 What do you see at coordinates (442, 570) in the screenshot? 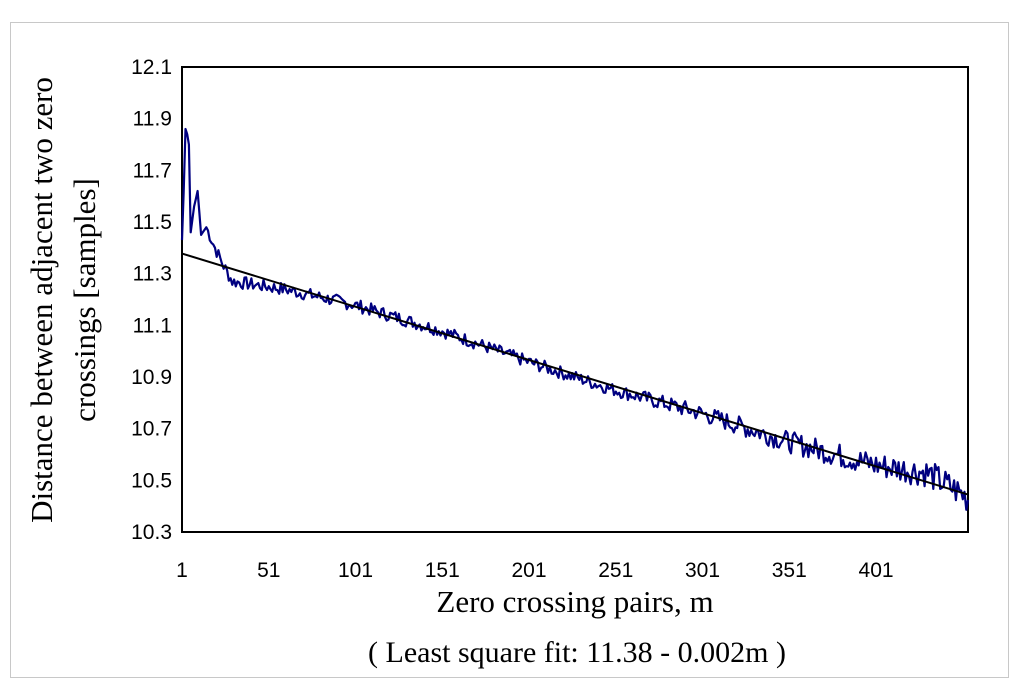
I see `x-tick-label: 151` at bounding box center [442, 570].